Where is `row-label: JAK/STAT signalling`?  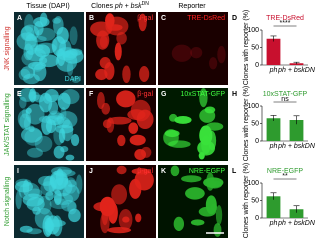
row-label: JAK/STAT signalling is located at coordinates (7, 124).